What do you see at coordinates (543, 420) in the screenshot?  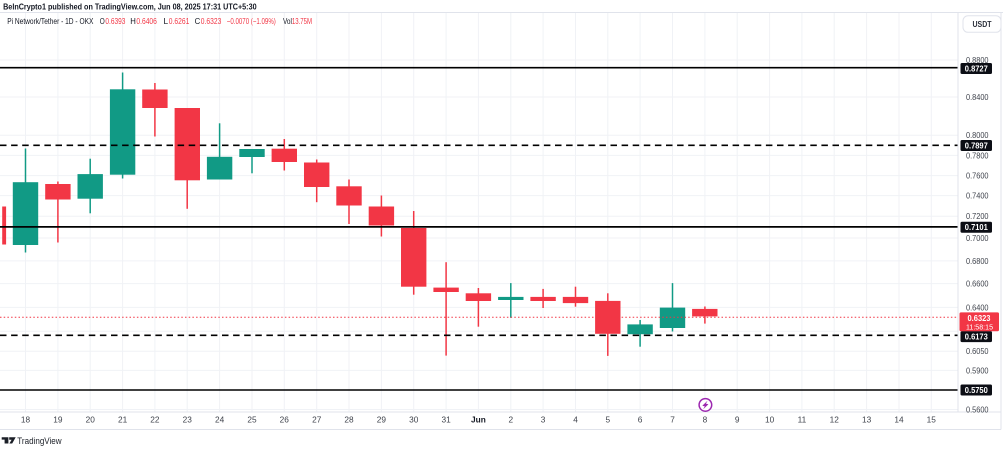 I see `svg-text: 3` at bounding box center [543, 420].